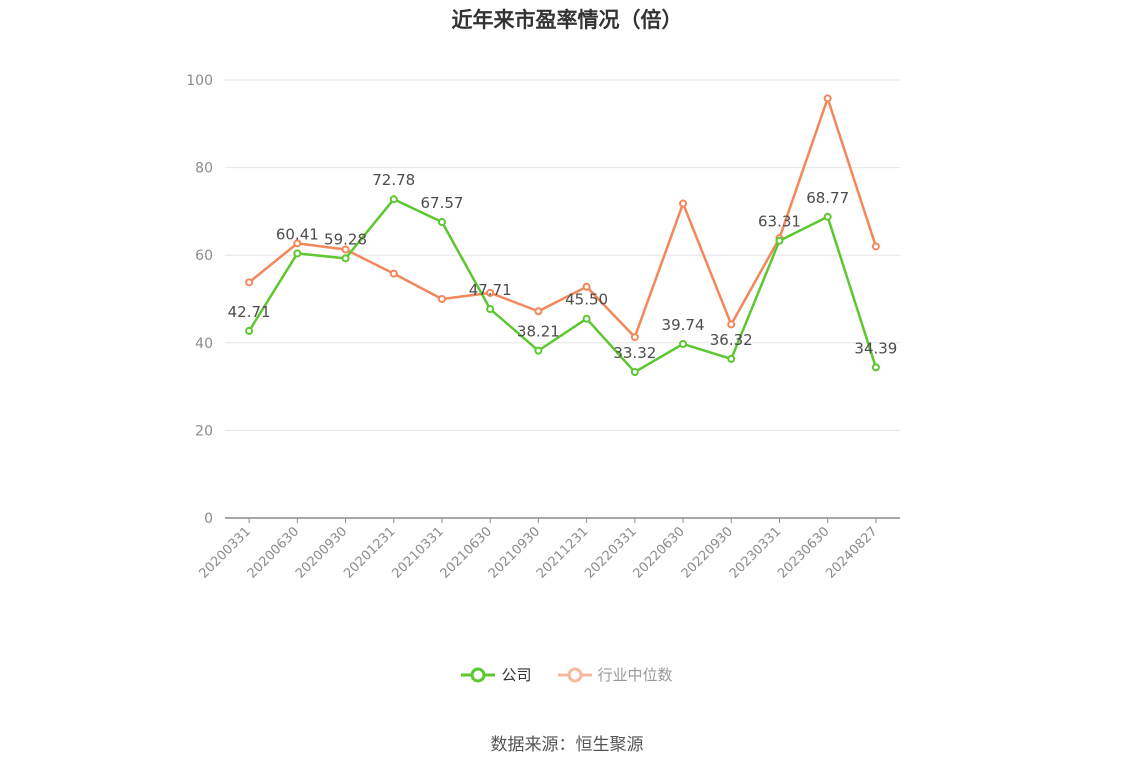  Describe the element at coordinates (478, 674) in the screenshot. I see `legend-company-icon` at that location.